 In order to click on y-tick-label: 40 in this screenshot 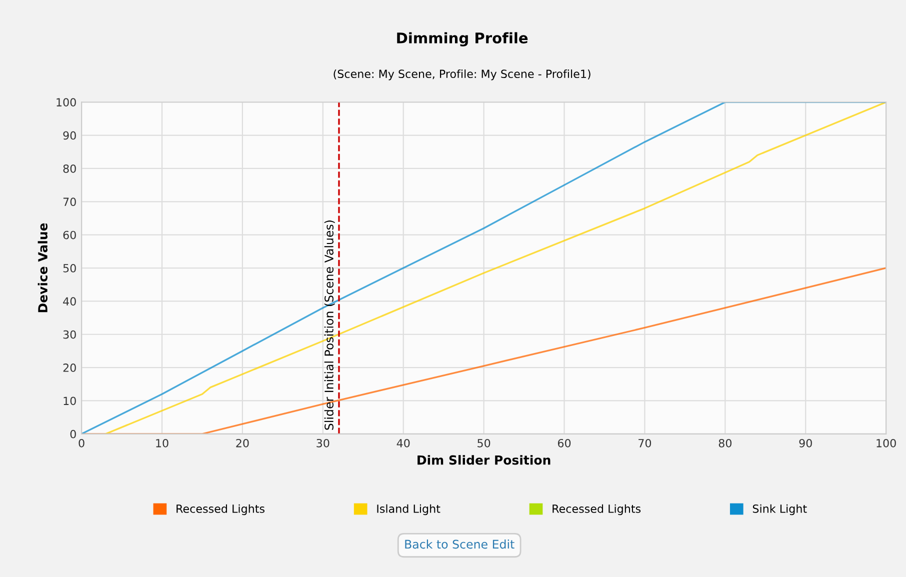, I will do `click(69, 301)`.